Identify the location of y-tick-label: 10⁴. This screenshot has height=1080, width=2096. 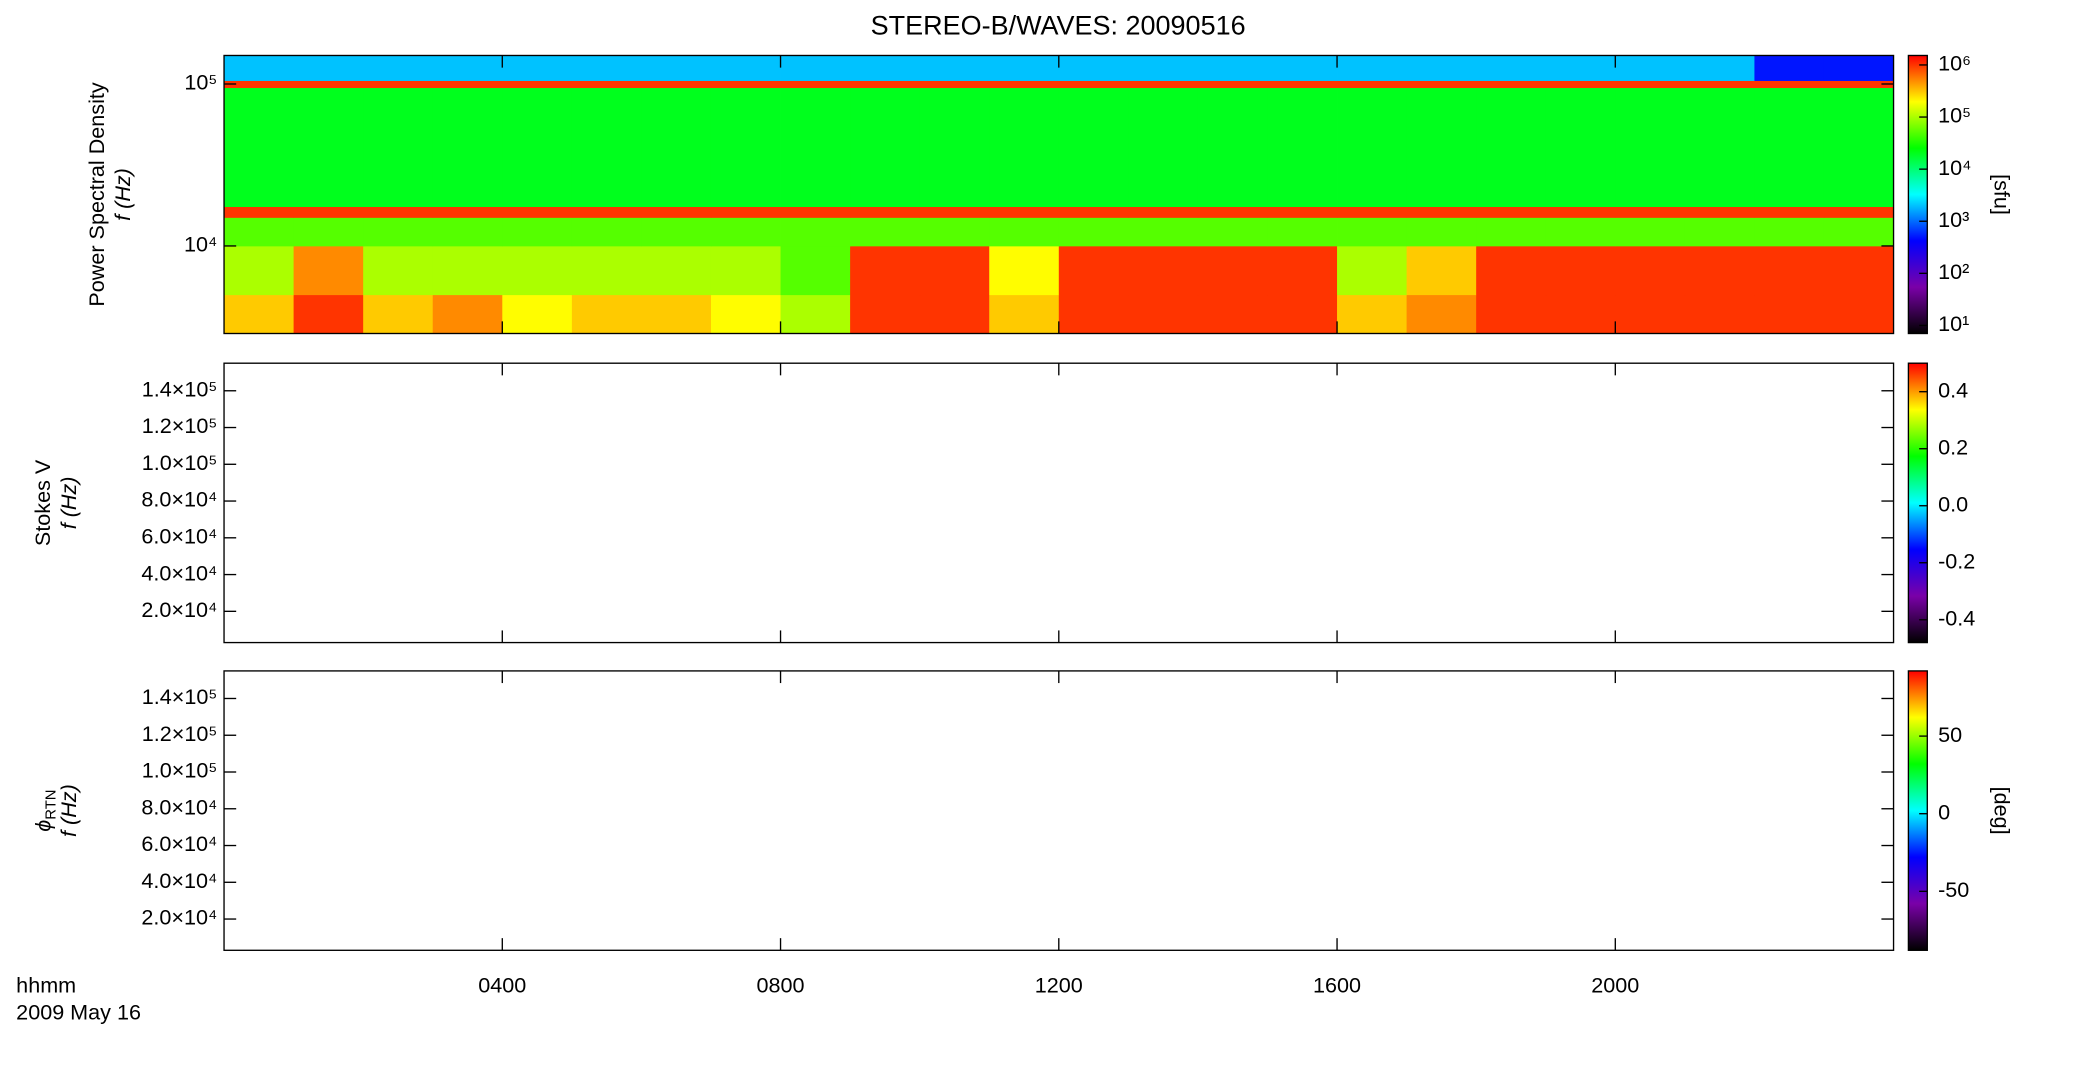
(200, 244).